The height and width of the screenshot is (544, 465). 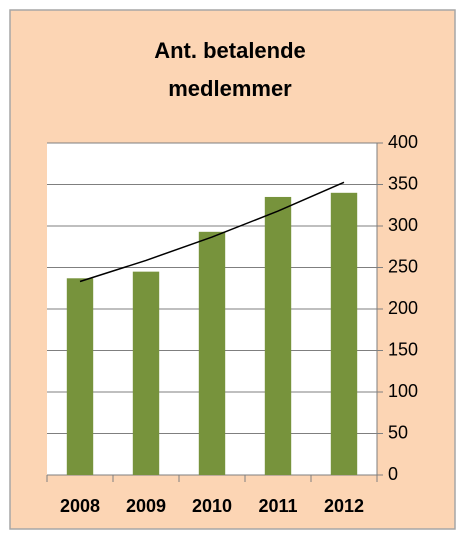 I want to click on trendline, so click(x=212, y=232).